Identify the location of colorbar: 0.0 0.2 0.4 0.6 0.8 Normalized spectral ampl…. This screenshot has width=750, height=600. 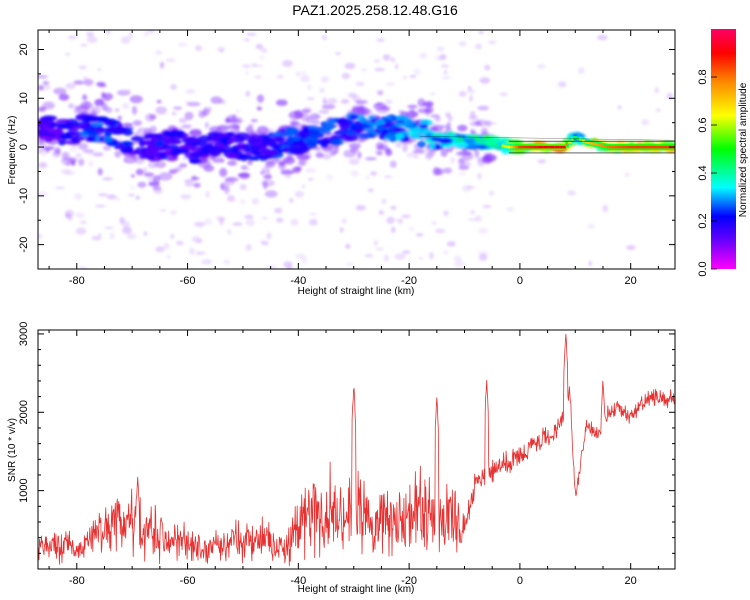
(723, 153).